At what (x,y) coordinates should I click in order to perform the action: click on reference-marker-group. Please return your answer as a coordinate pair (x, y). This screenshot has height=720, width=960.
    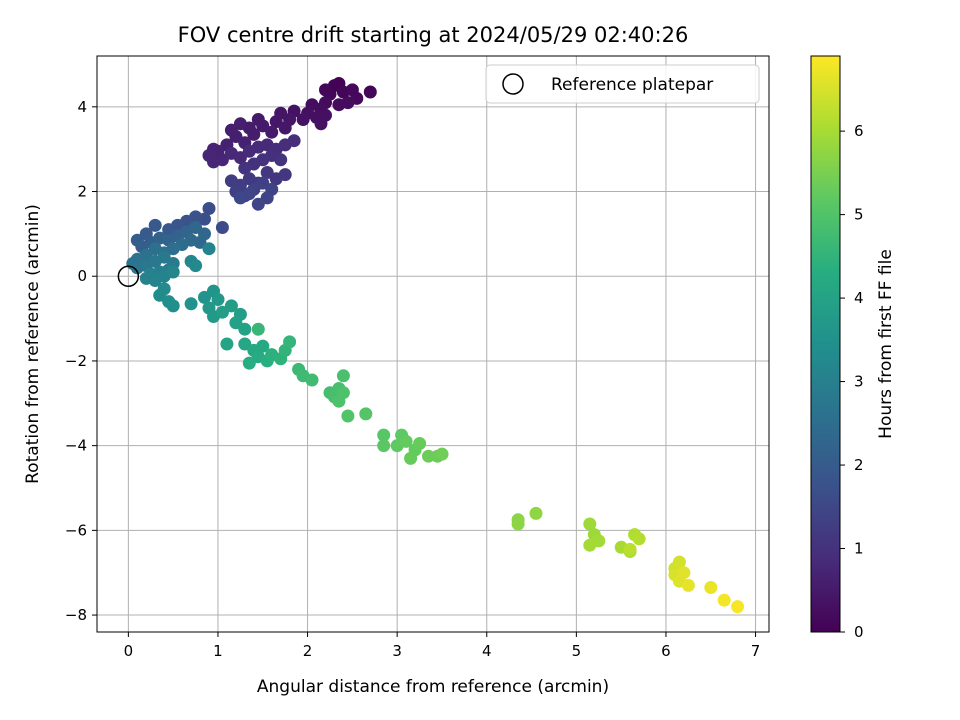
    Looking at the image, I should click on (128, 276).